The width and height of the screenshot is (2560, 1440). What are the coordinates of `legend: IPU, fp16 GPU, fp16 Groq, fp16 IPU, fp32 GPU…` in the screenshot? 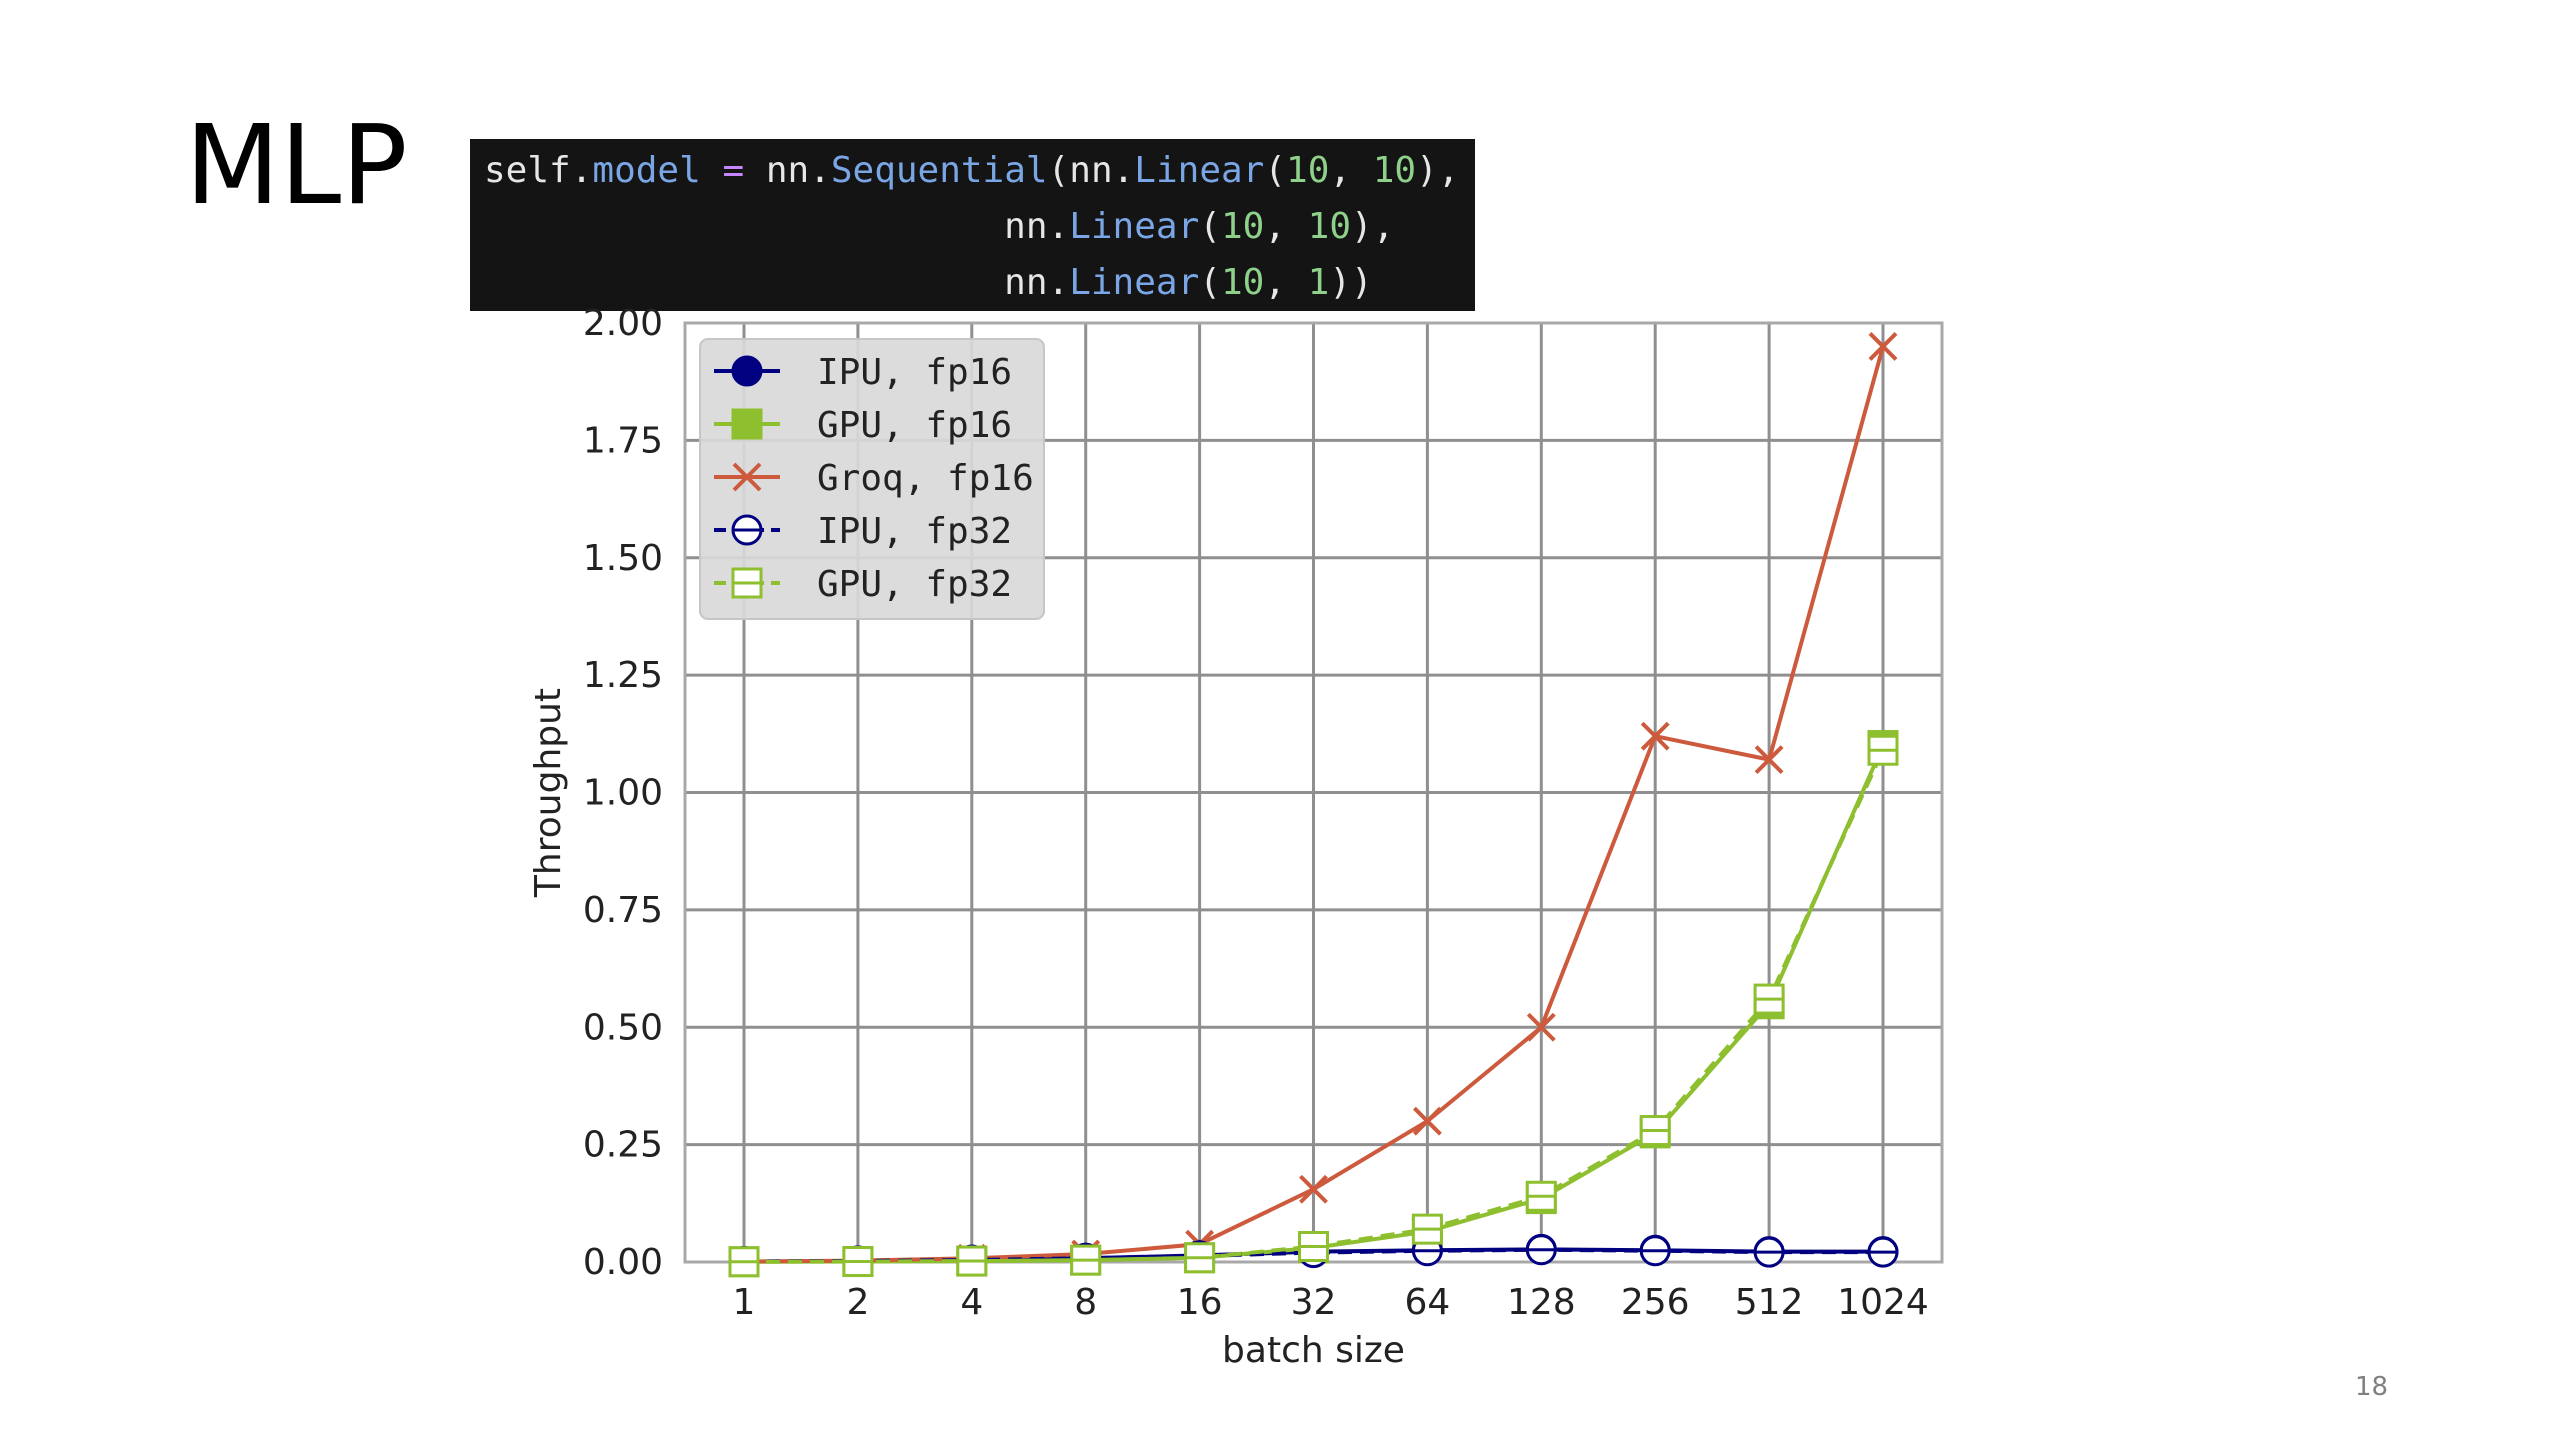 It's located at (872, 479).